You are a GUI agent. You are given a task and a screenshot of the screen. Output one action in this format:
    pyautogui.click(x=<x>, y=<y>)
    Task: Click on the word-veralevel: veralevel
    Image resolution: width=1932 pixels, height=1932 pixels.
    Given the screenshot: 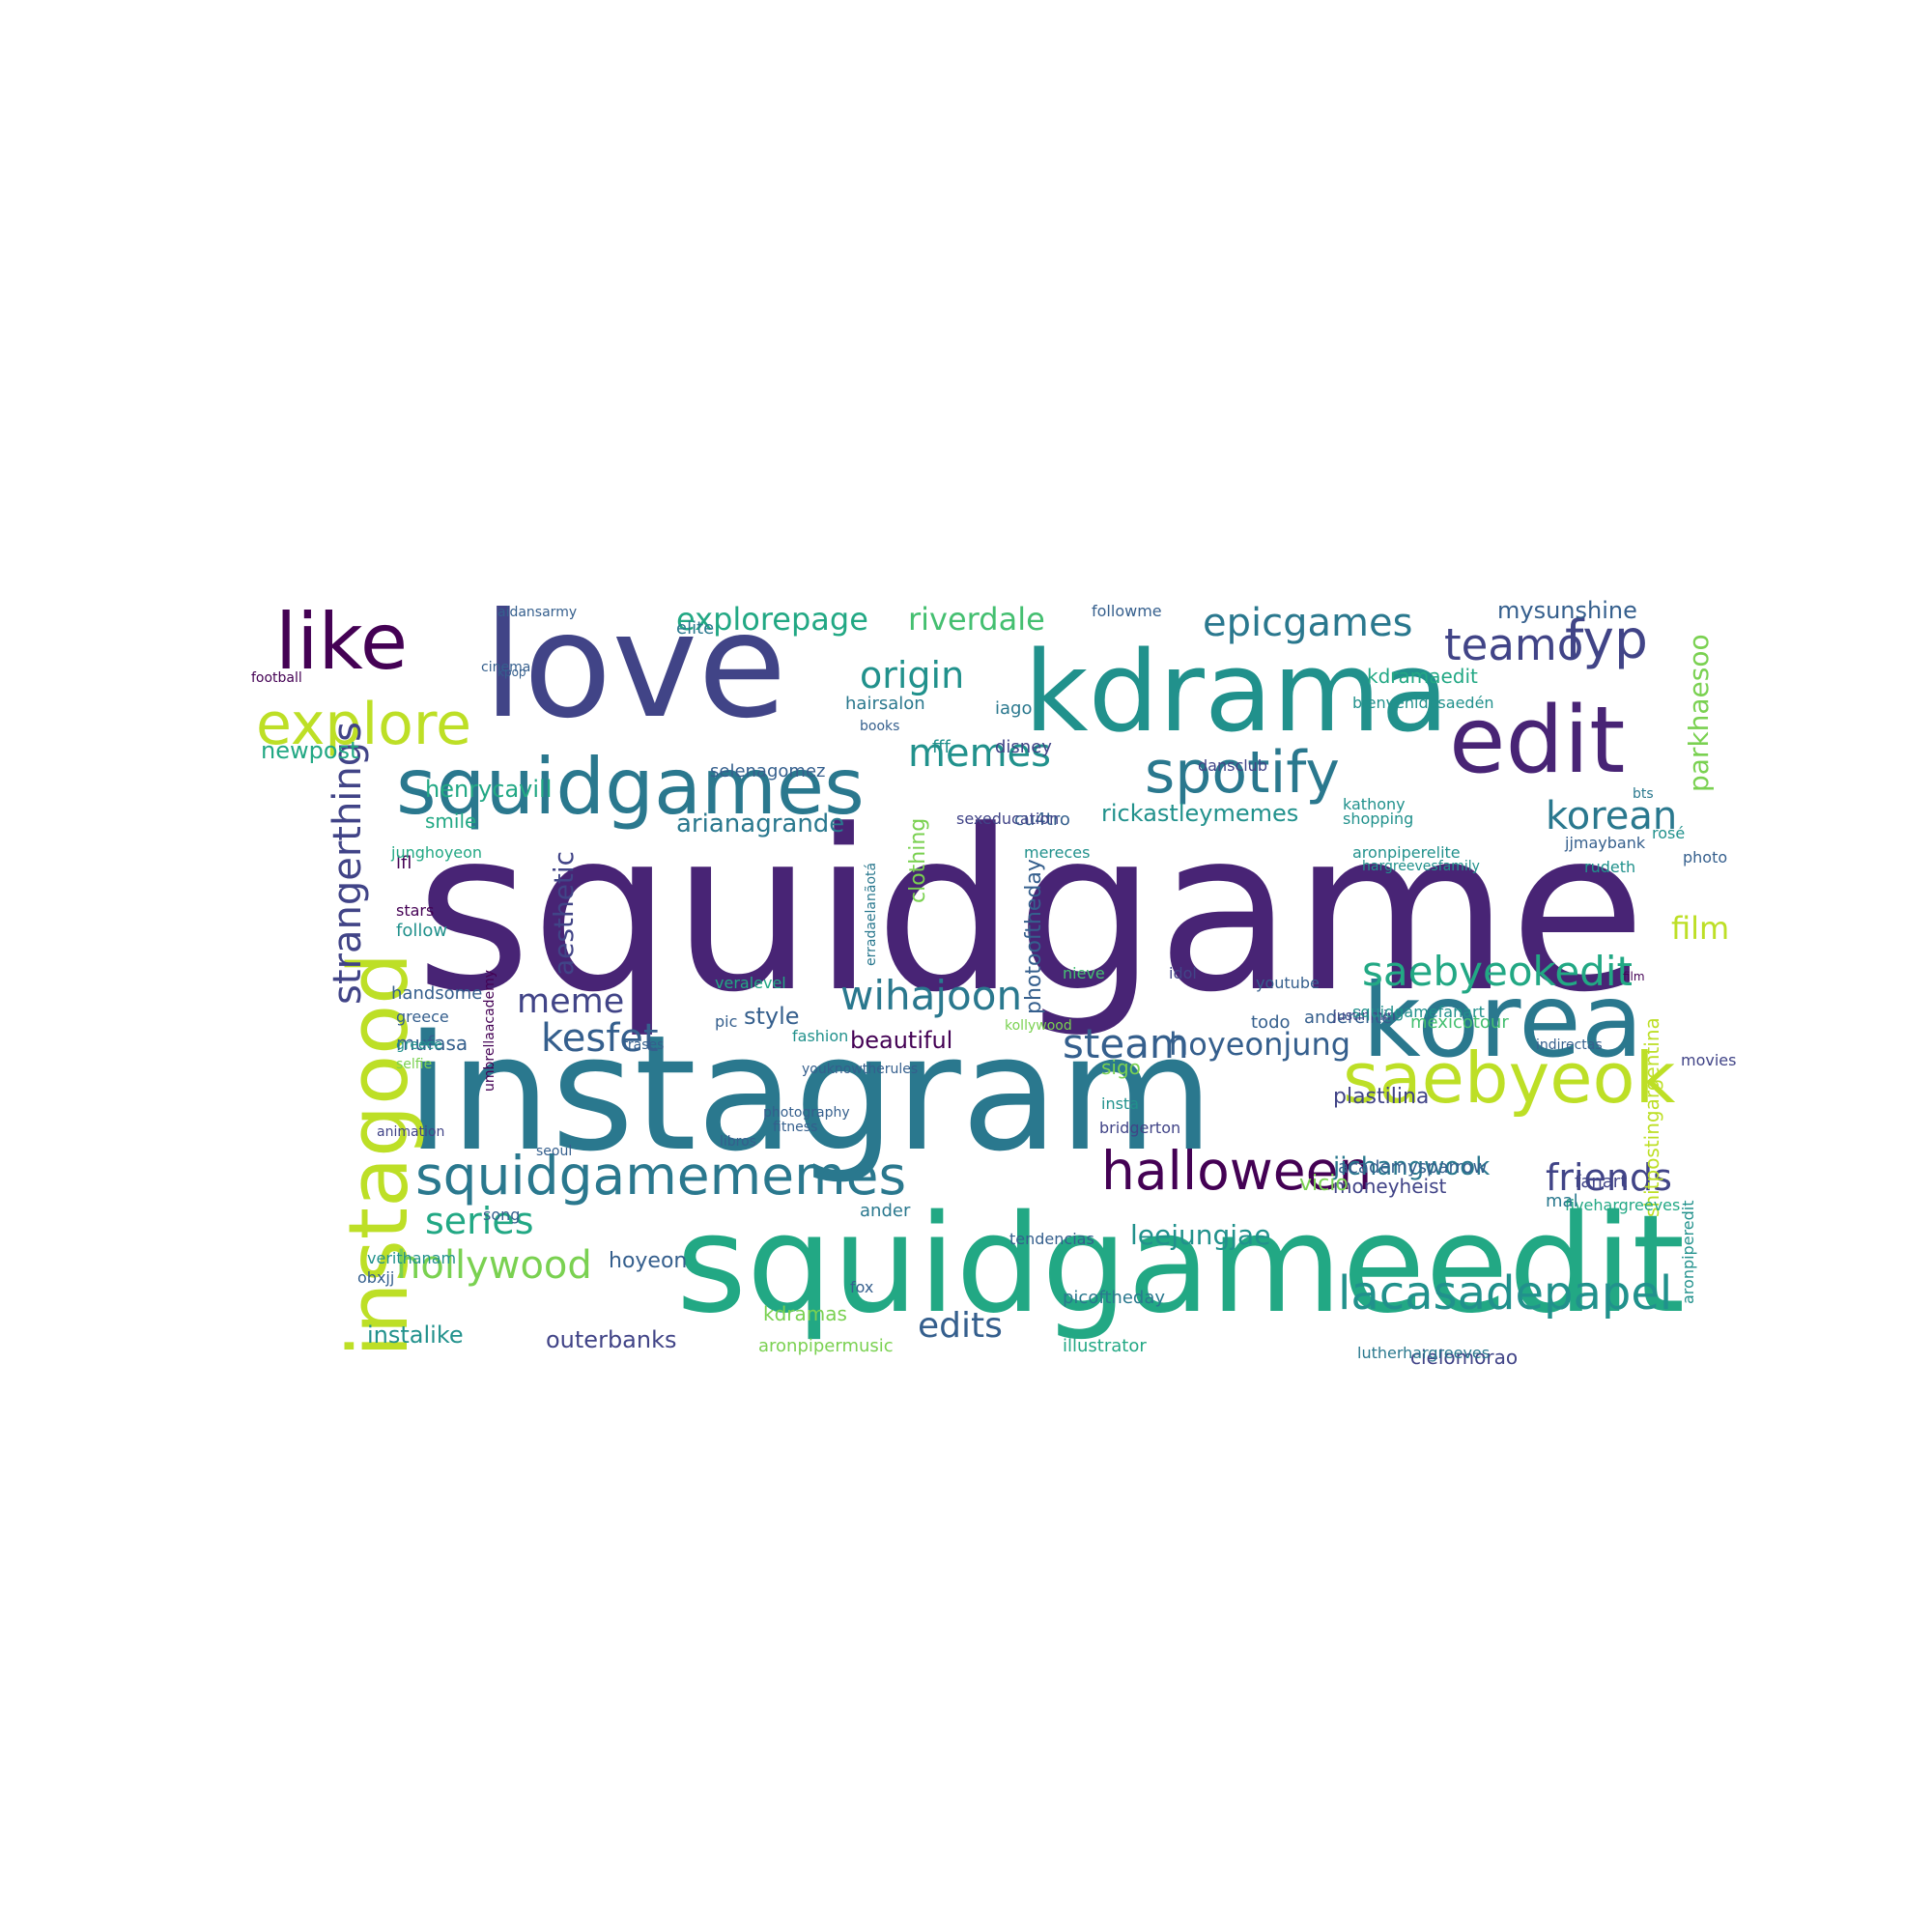 What is the action you would take?
    pyautogui.click(x=750, y=983)
    